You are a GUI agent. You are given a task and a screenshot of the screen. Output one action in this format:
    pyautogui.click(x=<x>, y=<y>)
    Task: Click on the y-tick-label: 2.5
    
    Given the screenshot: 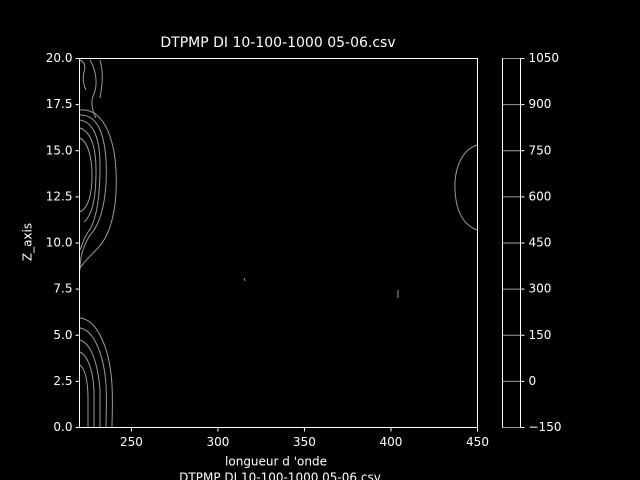 What is the action you would take?
    pyautogui.click(x=62, y=381)
    